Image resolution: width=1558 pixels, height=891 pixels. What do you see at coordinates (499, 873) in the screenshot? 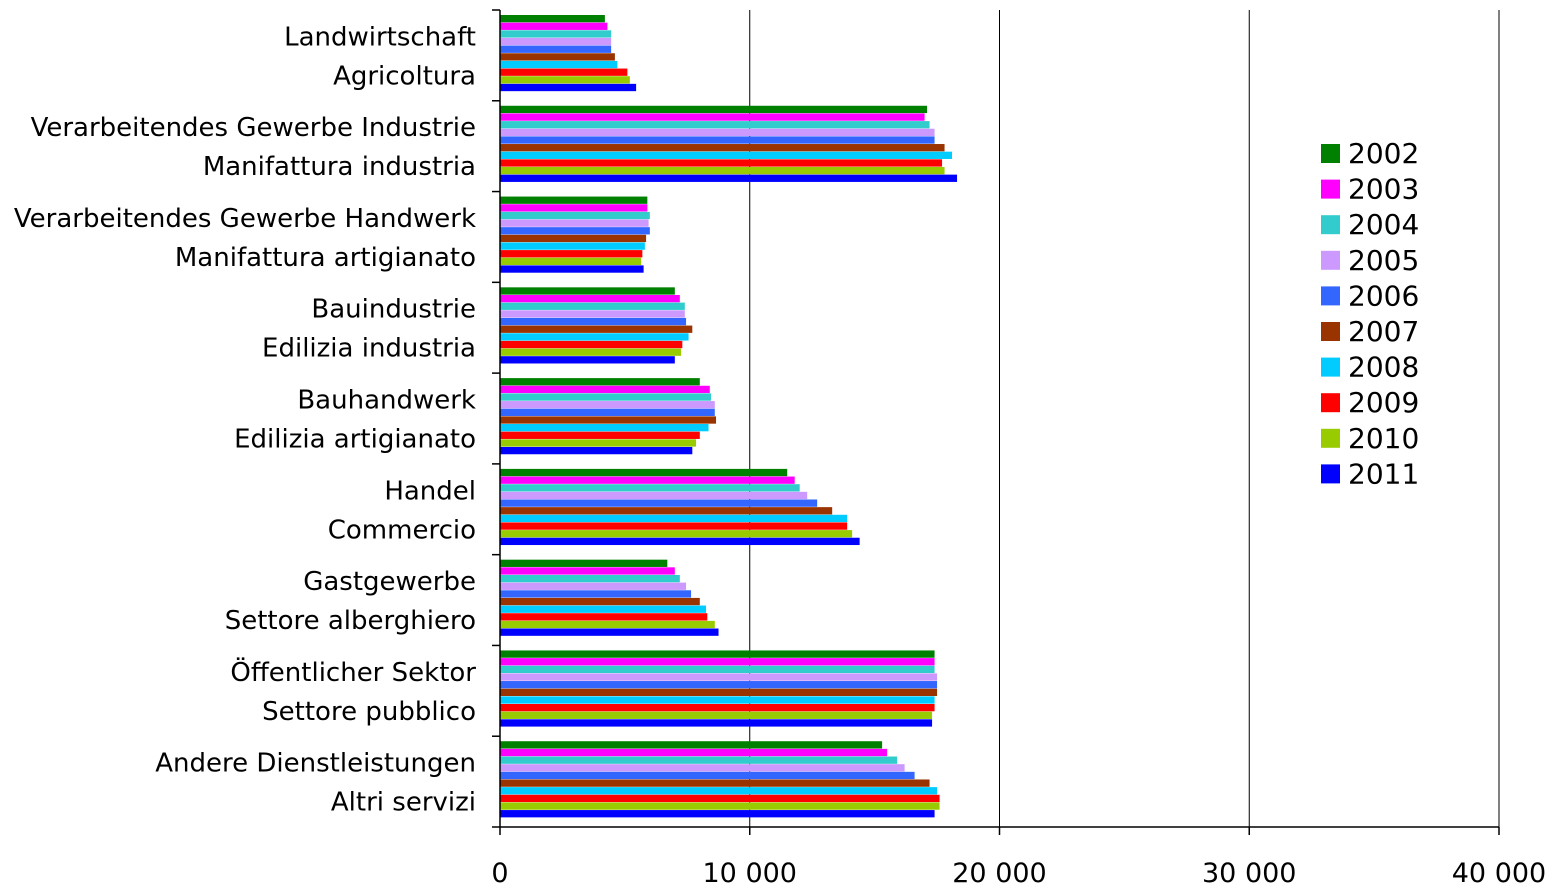
I see `x-tick-label: 0` at bounding box center [499, 873].